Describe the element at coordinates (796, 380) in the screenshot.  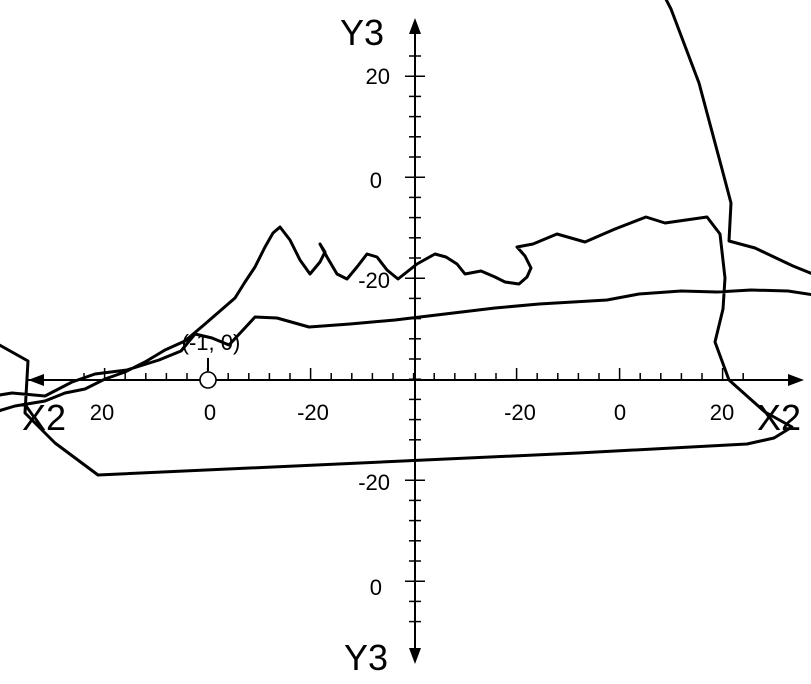
I see `x-axis-arrow-right` at that location.